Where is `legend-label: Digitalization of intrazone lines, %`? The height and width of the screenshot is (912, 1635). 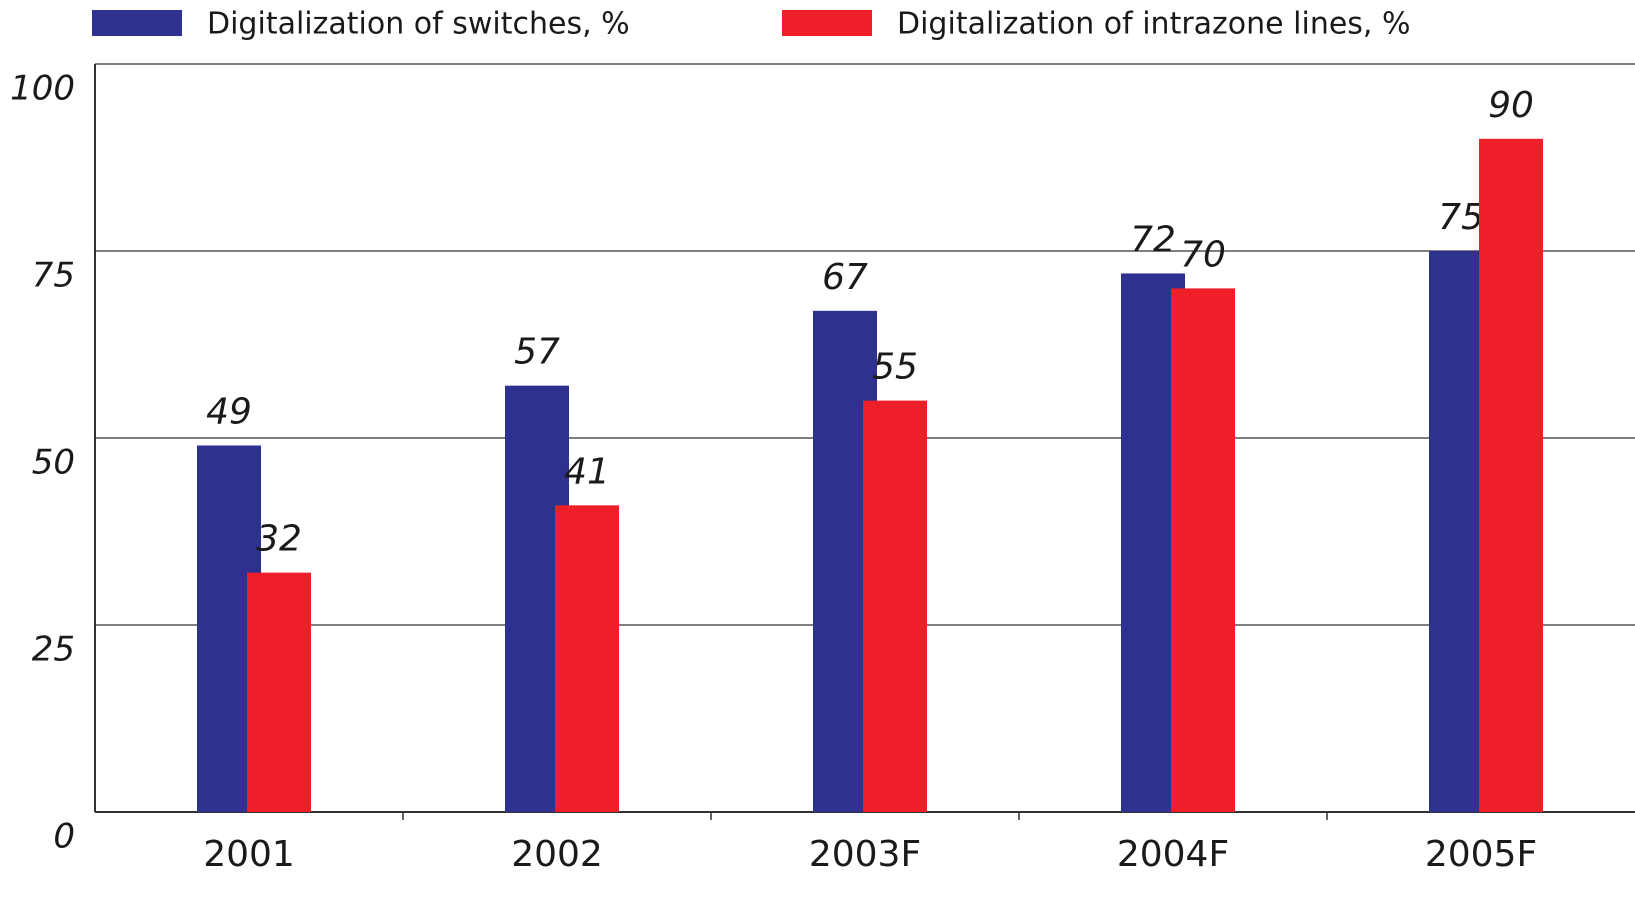 legend-label: Digitalization of intrazone lines, % is located at coordinates (1154, 24).